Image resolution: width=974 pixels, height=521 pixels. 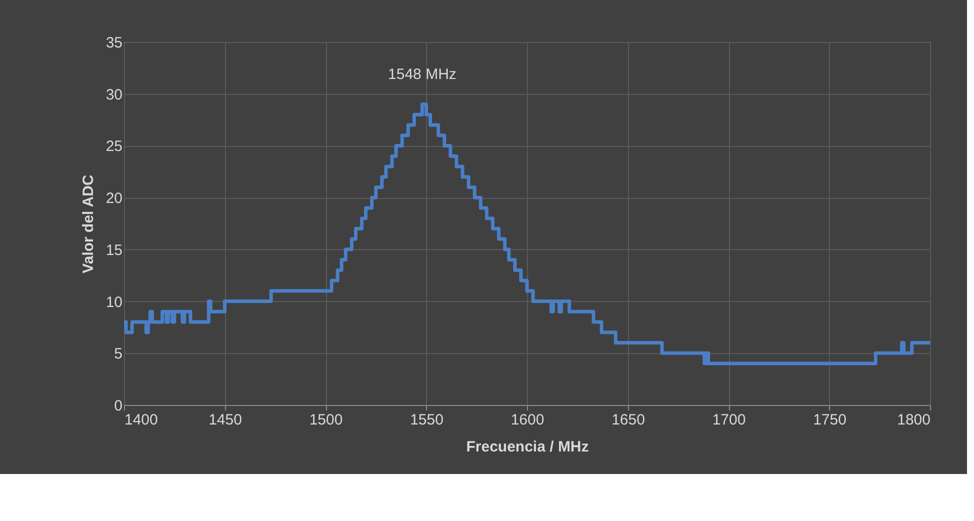 I want to click on x-axis-title: Frecuencia / MHz, so click(x=527, y=447).